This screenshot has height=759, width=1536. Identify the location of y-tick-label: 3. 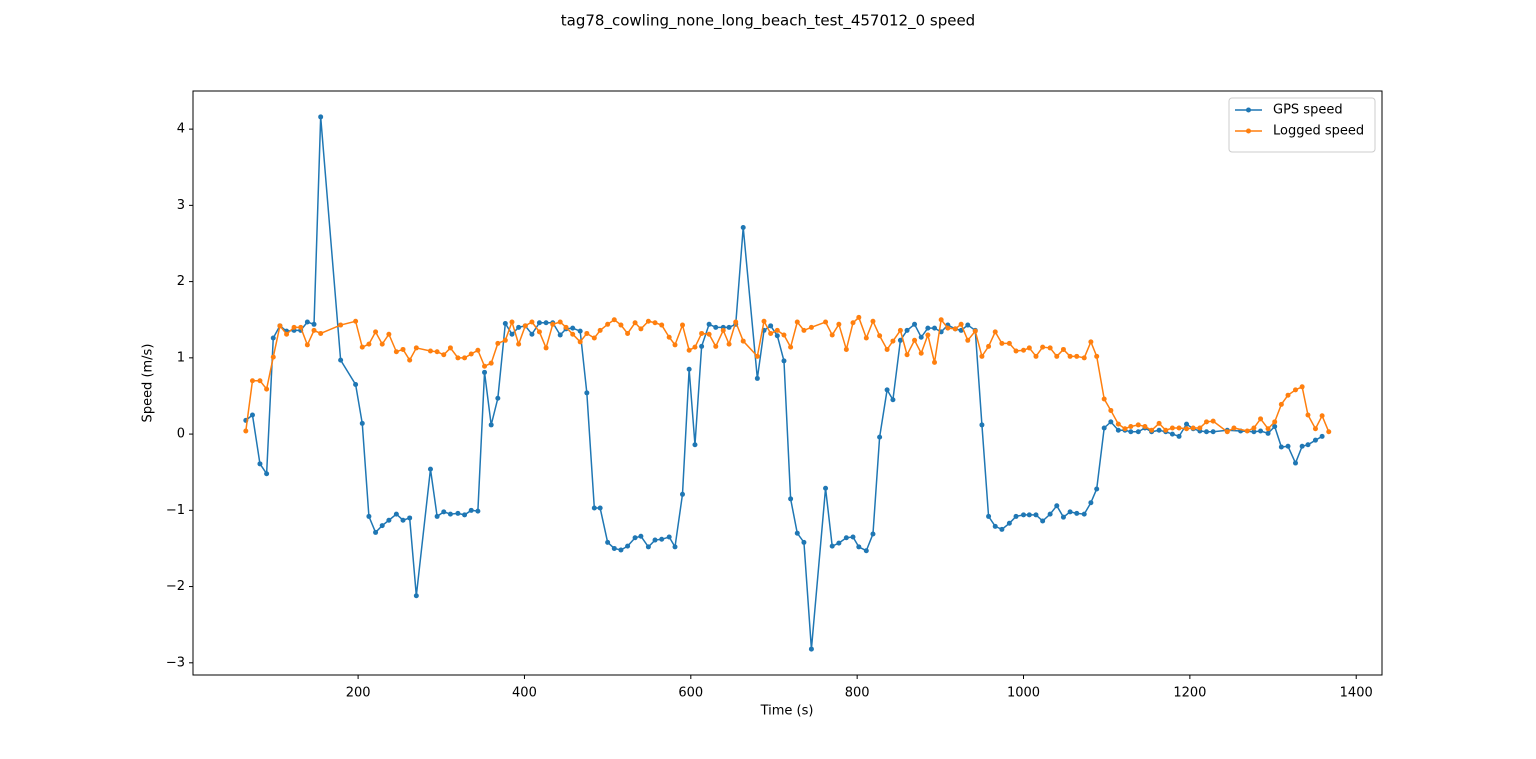
(181, 205).